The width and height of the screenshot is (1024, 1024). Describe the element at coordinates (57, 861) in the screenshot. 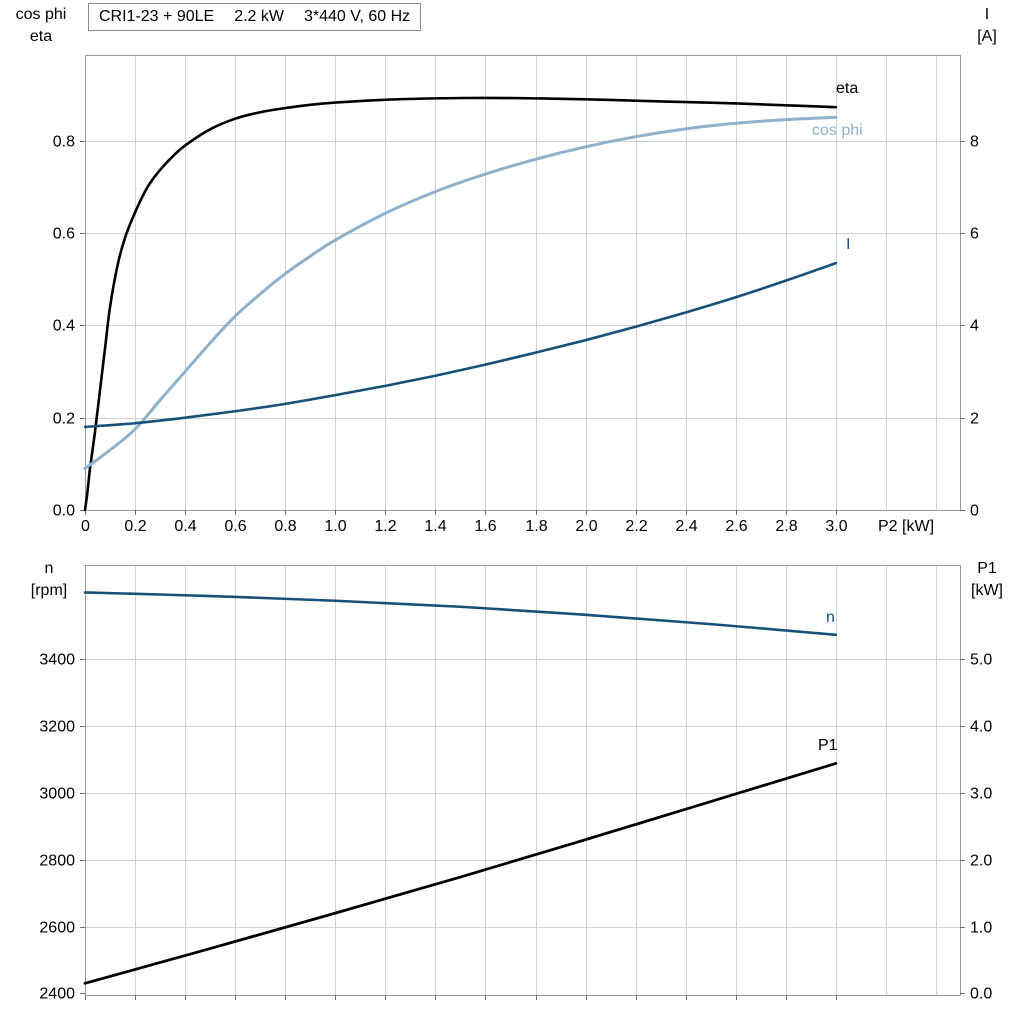

I see `tick-label: 2800` at that location.